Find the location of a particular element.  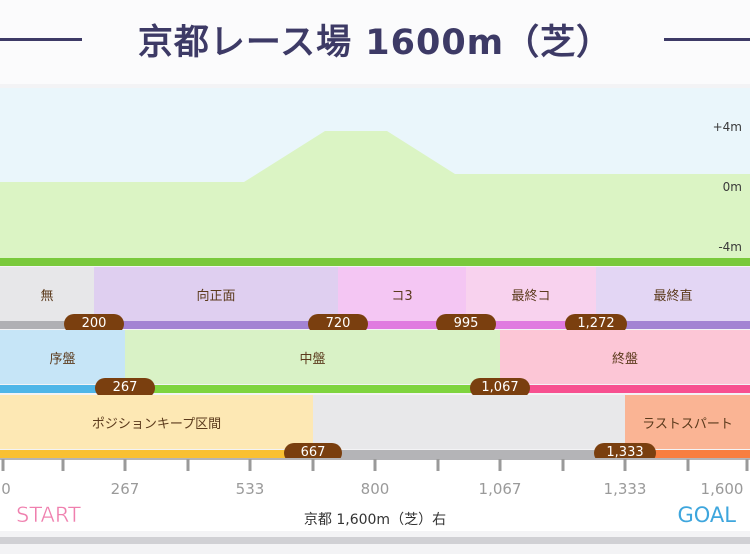

section-bar-none is located at coordinates (47, 325).